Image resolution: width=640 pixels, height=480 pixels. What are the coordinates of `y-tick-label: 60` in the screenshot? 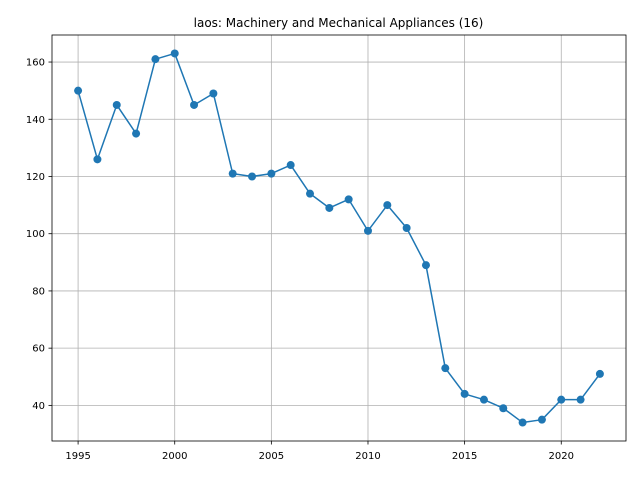 It's located at (38, 349).